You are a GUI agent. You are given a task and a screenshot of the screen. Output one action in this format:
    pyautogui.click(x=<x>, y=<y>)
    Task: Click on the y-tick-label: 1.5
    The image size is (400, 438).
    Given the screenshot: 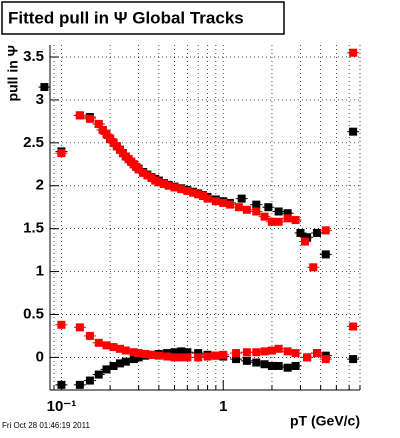 What is the action you would take?
    pyautogui.click(x=33, y=228)
    